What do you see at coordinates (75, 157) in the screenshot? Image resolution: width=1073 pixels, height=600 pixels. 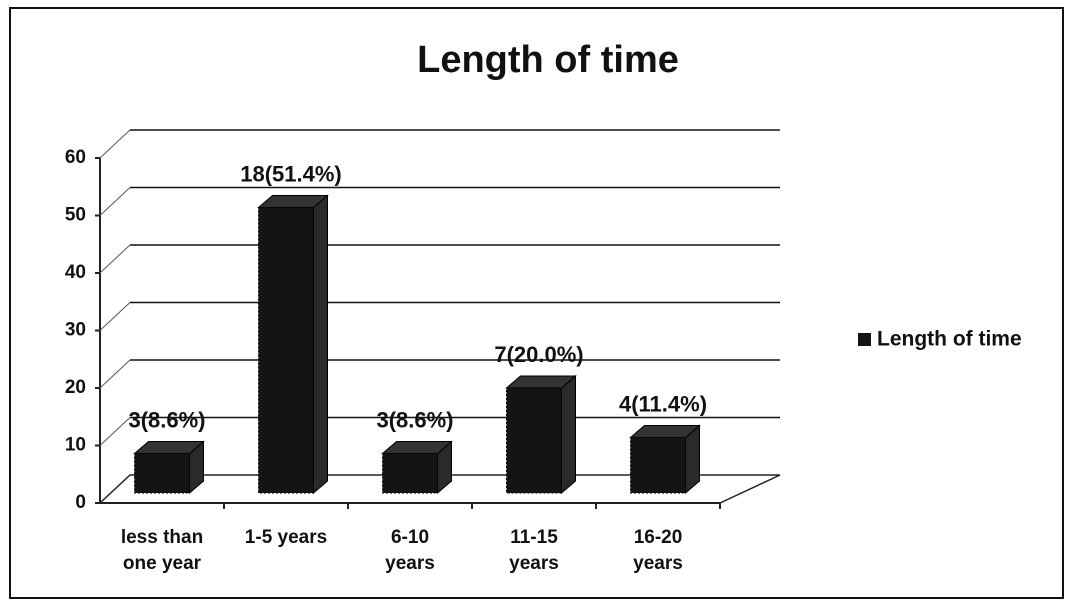 I see `y-tick-label: 60` at bounding box center [75, 157].